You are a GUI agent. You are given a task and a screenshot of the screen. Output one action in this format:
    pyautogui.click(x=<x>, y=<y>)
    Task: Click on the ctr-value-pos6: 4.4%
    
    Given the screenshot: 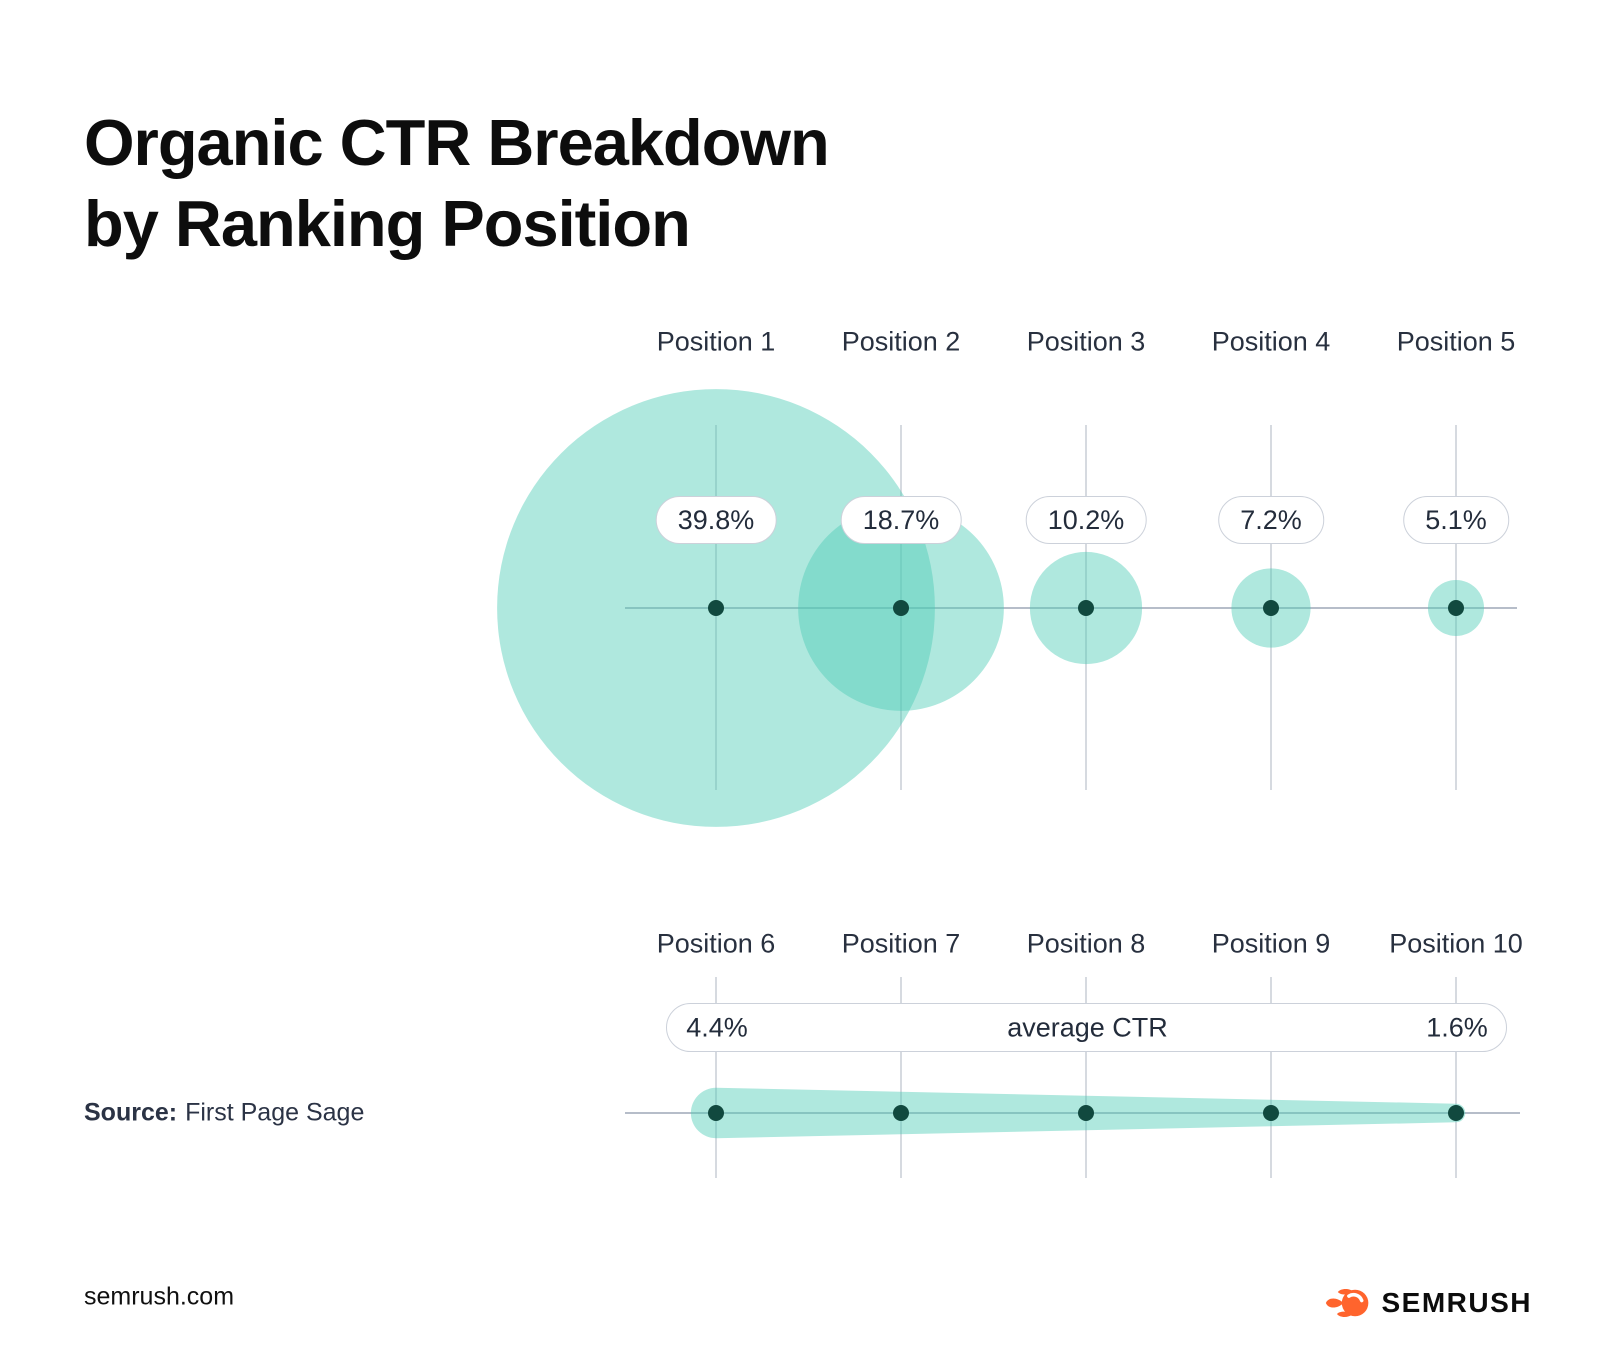 What is the action you would take?
    pyautogui.click(x=717, y=1027)
    